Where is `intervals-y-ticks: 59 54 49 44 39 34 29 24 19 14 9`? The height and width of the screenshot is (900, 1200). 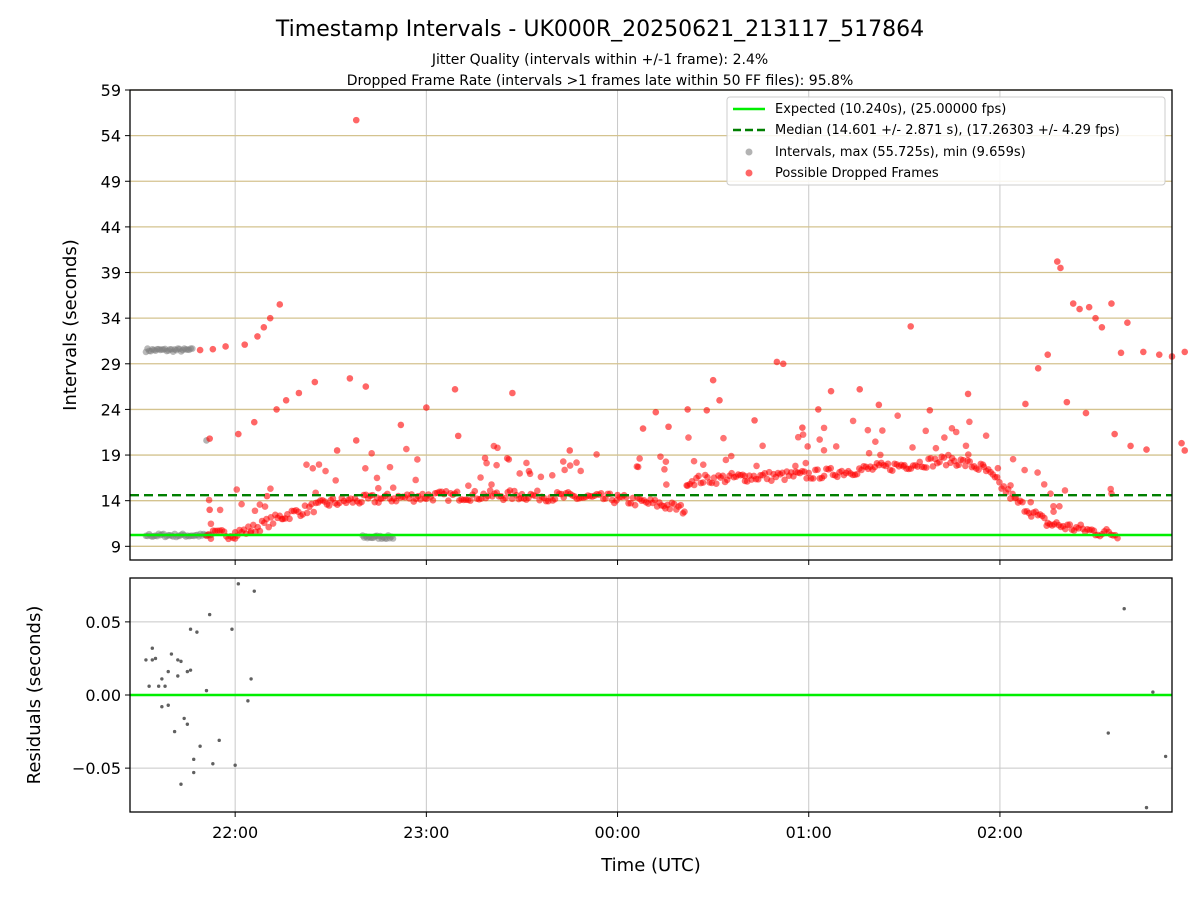 intervals-y-ticks: 59 54 49 44 39 34 29 24 19 14 9 is located at coordinates (115, 318).